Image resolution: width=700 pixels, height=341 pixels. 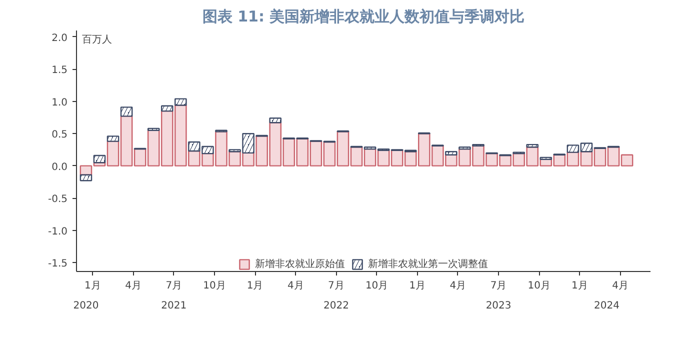 What do you see at coordinates (58, 264) in the screenshot?
I see `y-tick-label: -1.5` at bounding box center [58, 264].